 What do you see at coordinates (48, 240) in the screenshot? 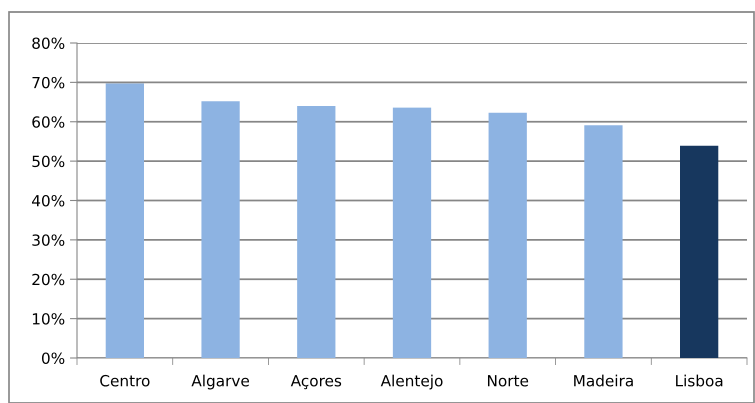
I see `y-tick-label: 30%` at bounding box center [48, 240].